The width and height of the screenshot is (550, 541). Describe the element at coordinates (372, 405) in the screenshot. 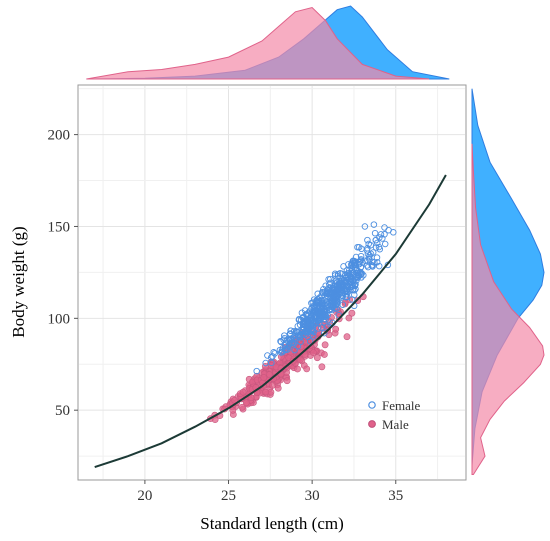

I see `legend-female-marker` at that location.